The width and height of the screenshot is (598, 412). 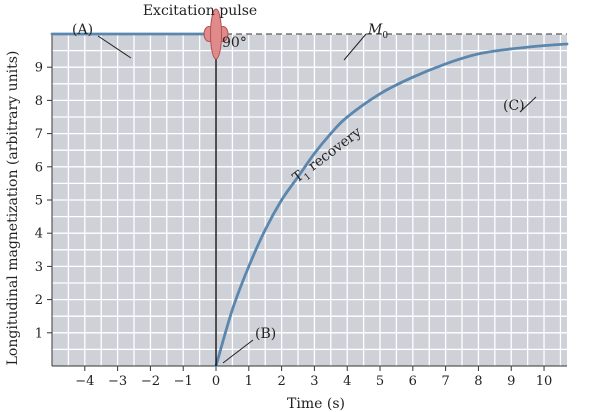 What do you see at coordinates (380, 381) in the screenshot?
I see `x-tick-label: 5` at bounding box center [380, 381].